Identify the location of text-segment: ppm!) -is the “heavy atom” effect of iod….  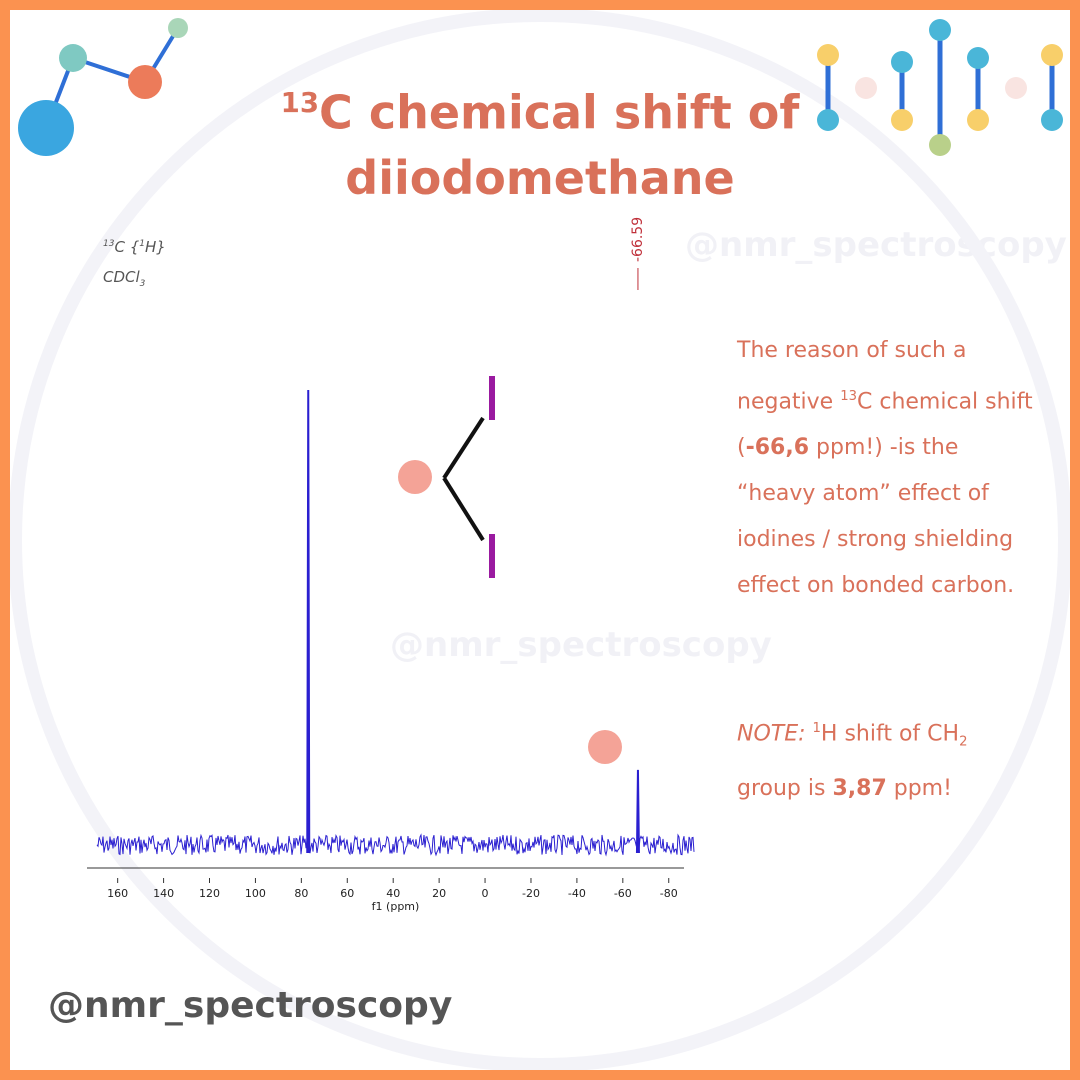
(876, 517).